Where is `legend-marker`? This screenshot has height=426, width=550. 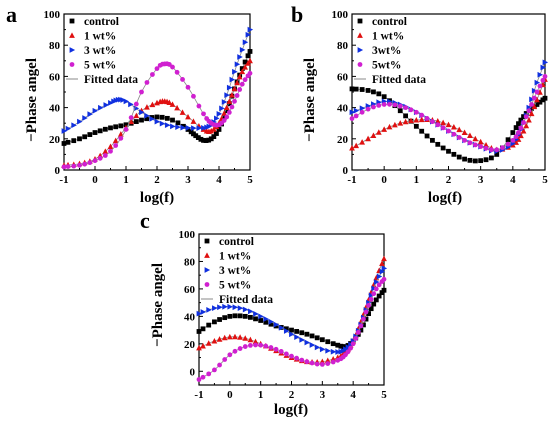 legend-marker is located at coordinates (72, 35).